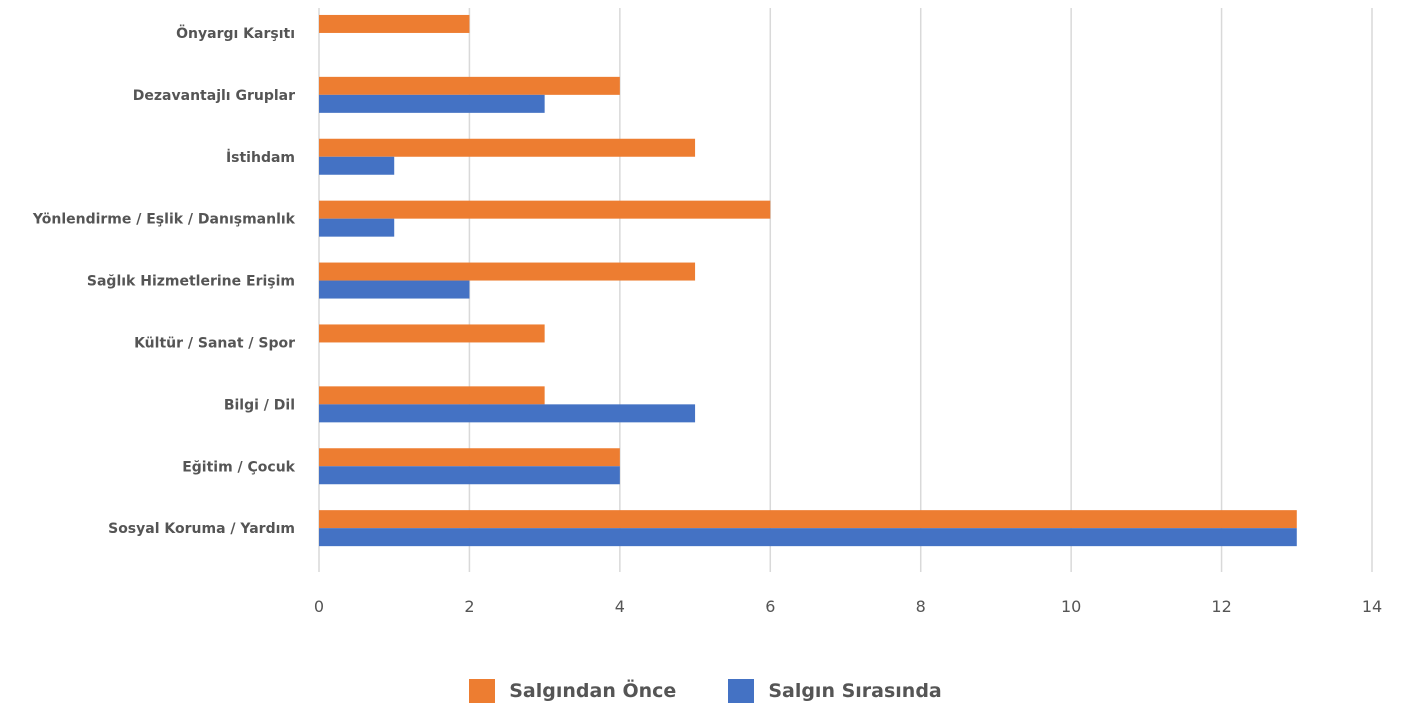 This screenshot has height=706, width=1411. I want to click on x-tick-label: 4, so click(620, 606).